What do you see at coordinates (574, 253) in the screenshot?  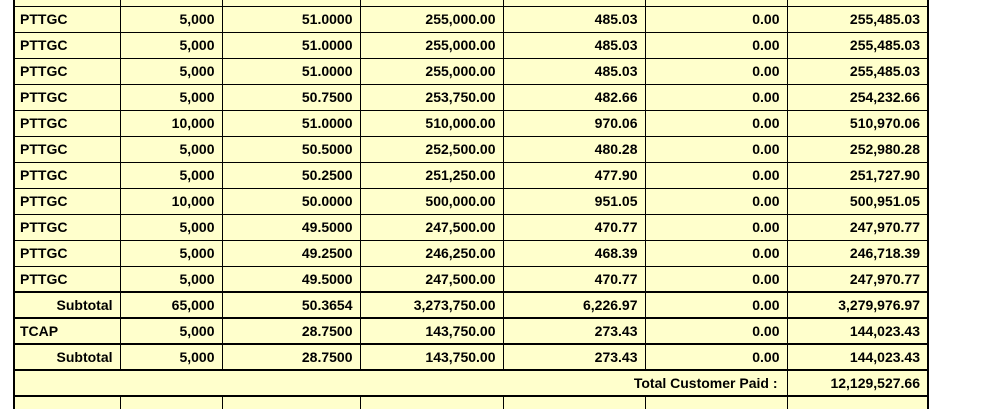 I see `cell-fee: 468.39` at bounding box center [574, 253].